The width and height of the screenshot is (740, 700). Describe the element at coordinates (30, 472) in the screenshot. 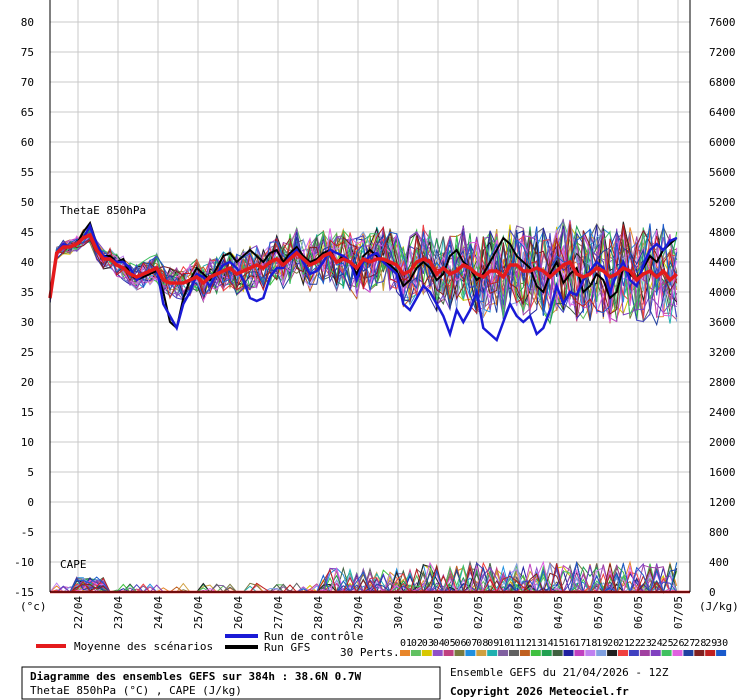

I see `left-tick-label: 5` at that location.